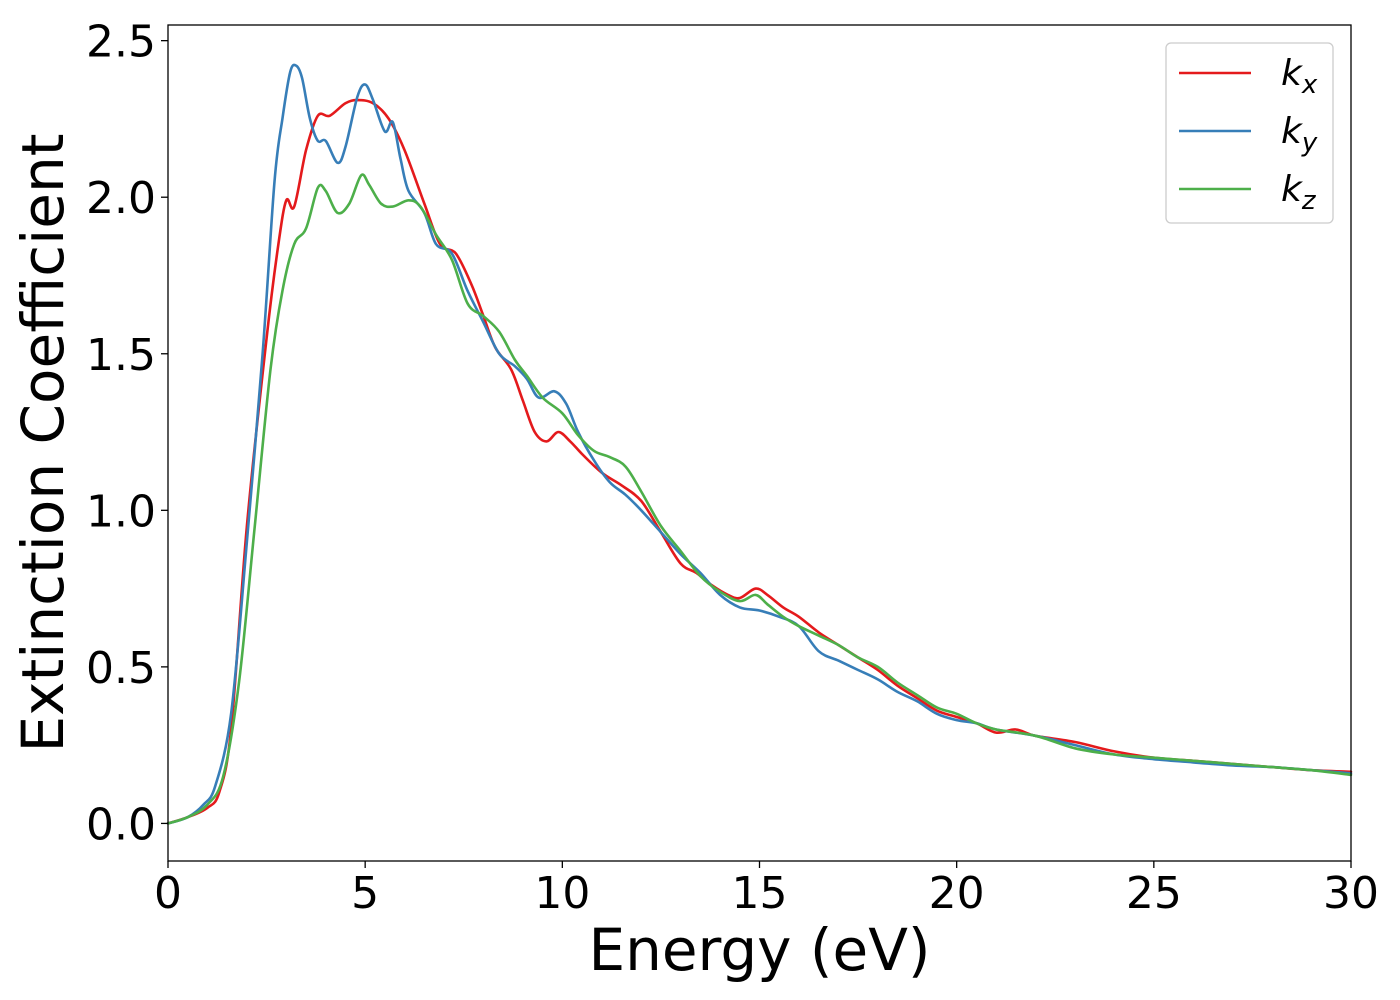 Image resolution: width=1400 pixels, height=1000 pixels. Describe the element at coordinates (168, 893) in the screenshot. I see `x-tick-label: 0` at that location.